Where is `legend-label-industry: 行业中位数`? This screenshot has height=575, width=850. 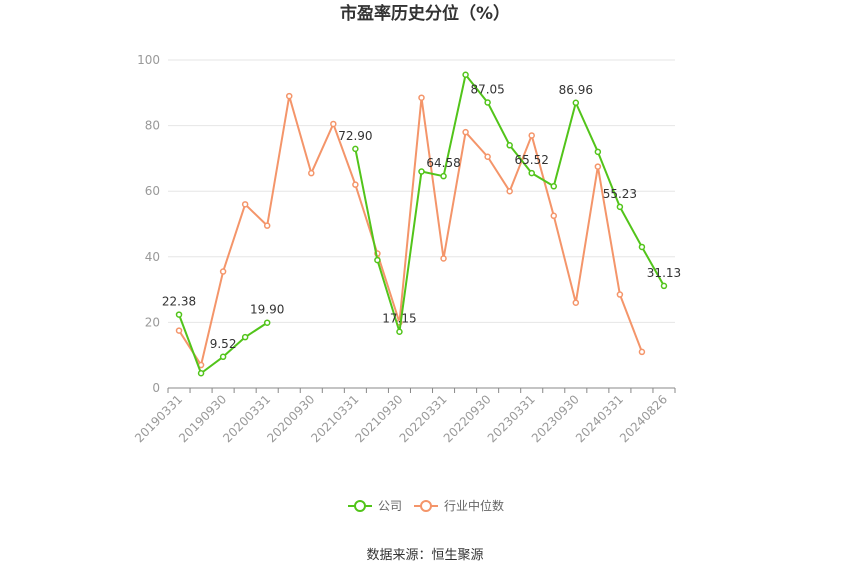
legend-label-industry: 行业中位数 is located at coordinates (474, 505).